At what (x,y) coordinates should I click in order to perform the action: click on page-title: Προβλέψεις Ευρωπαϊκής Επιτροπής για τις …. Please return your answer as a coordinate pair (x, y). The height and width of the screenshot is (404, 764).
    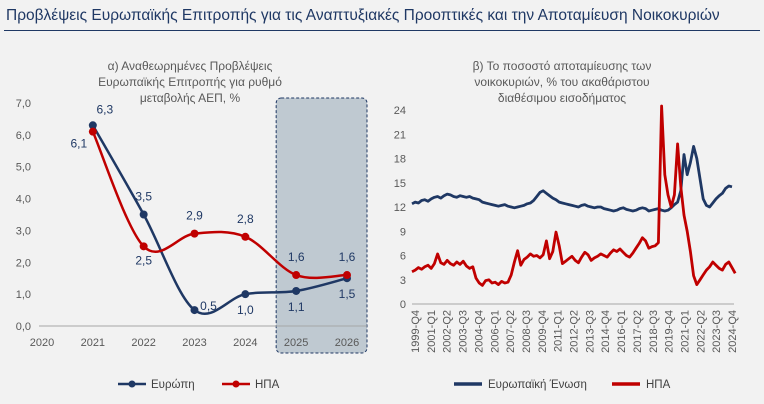
    Looking at the image, I should click on (363, 15).